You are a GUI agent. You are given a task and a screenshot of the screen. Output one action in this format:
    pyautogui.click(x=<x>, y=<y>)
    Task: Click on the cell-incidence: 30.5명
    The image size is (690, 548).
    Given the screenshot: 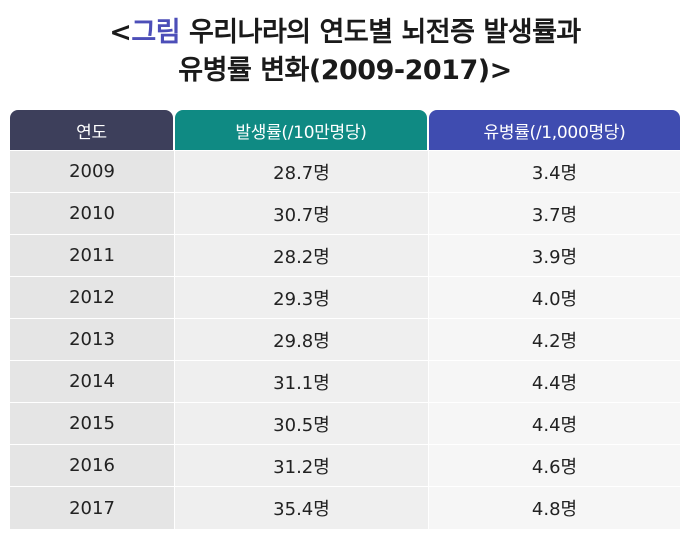 What is the action you would take?
    pyautogui.click(x=302, y=423)
    